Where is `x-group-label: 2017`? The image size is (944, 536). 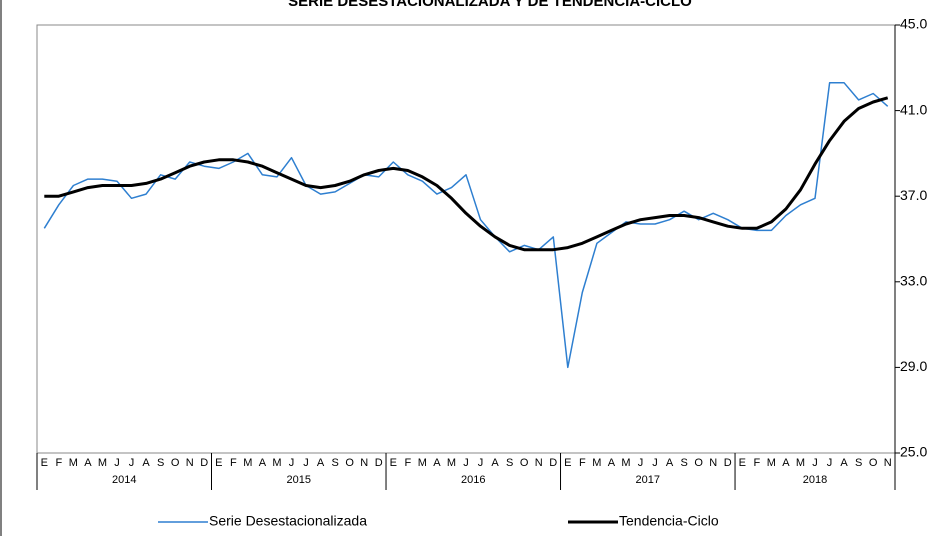 x-group-label: 2017 is located at coordinates (648, 480).